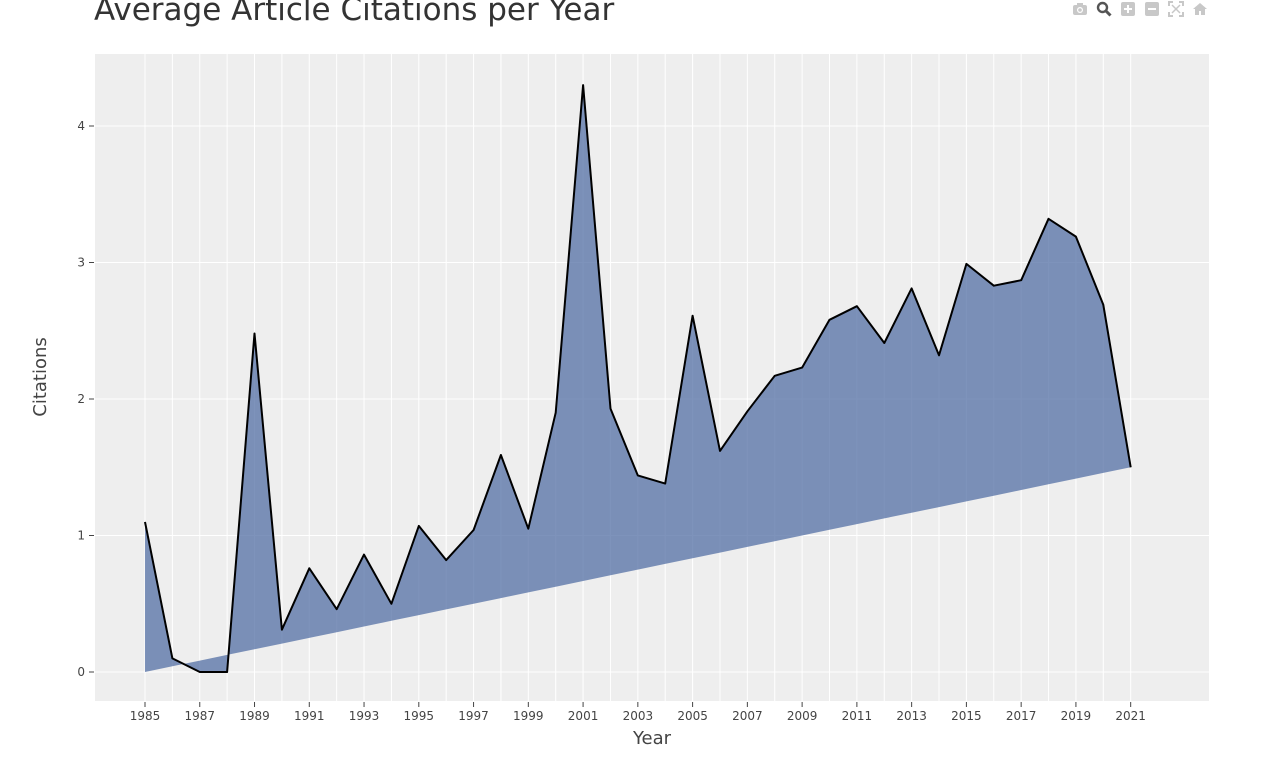  Describe the element at coordinates (364, 716) in the screenshot. I see `x-tick-label: 1993` at that location.